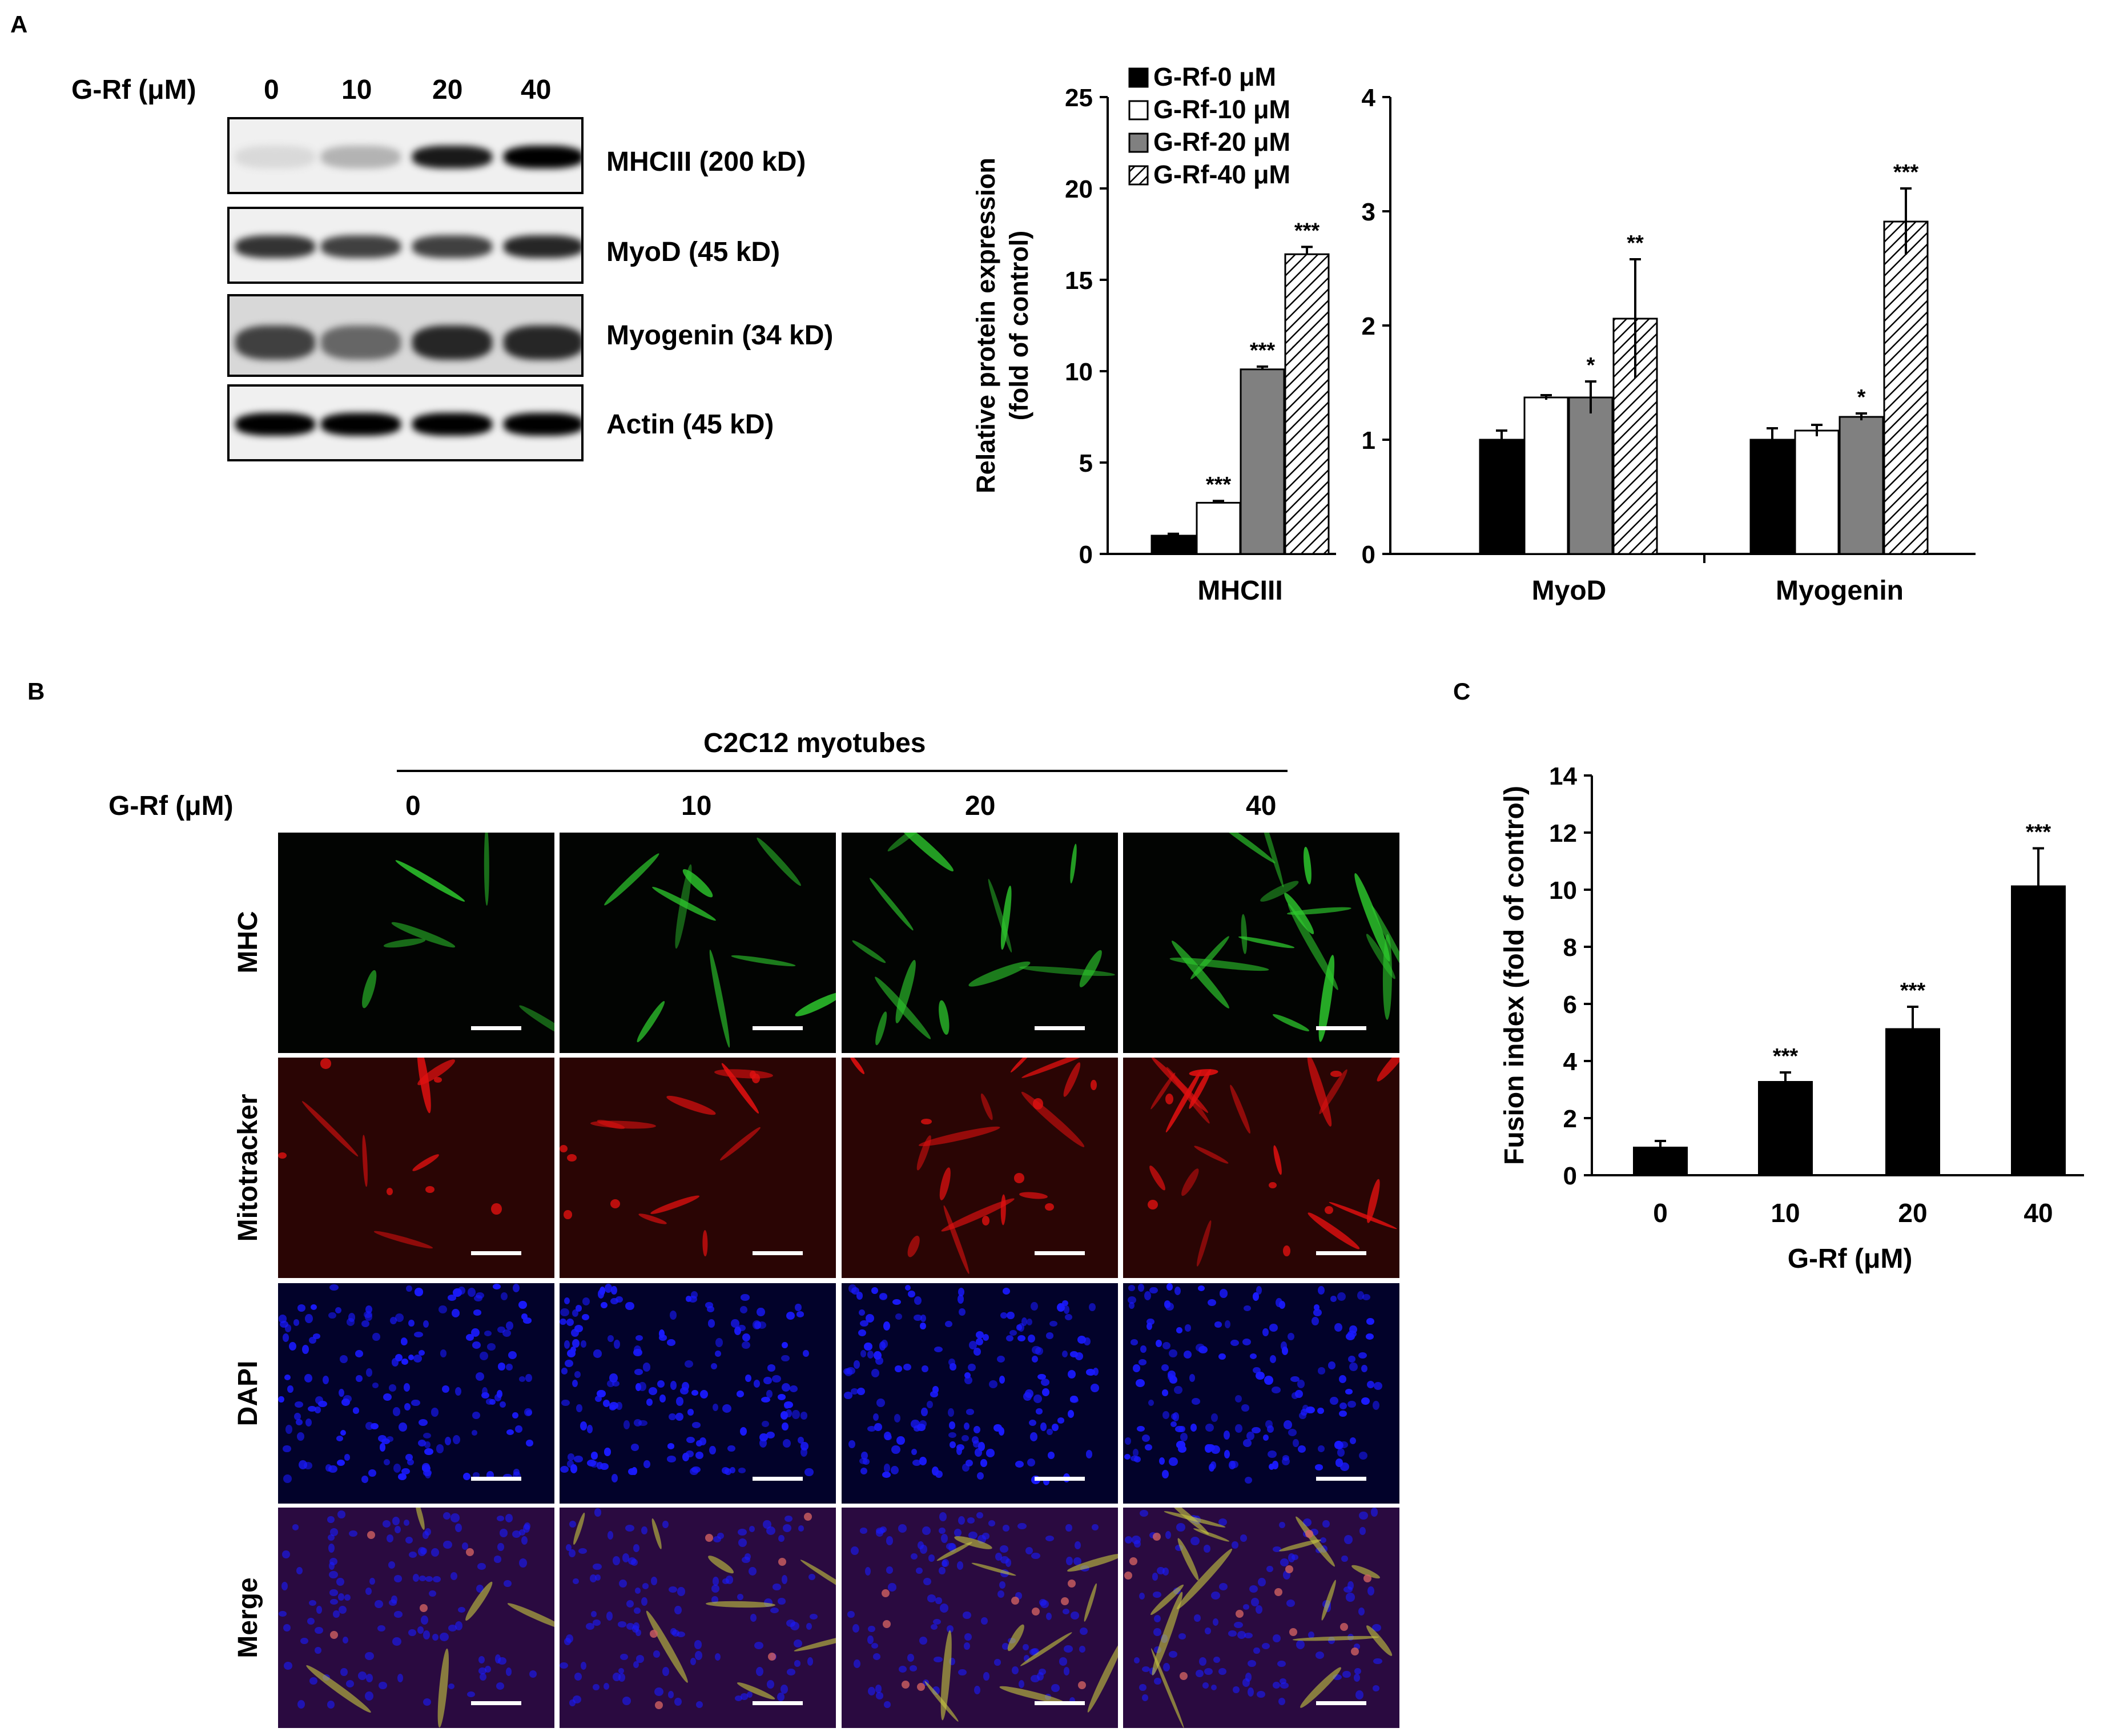  I want to click on y-tick-label-right: 4, so click(1369, 98).